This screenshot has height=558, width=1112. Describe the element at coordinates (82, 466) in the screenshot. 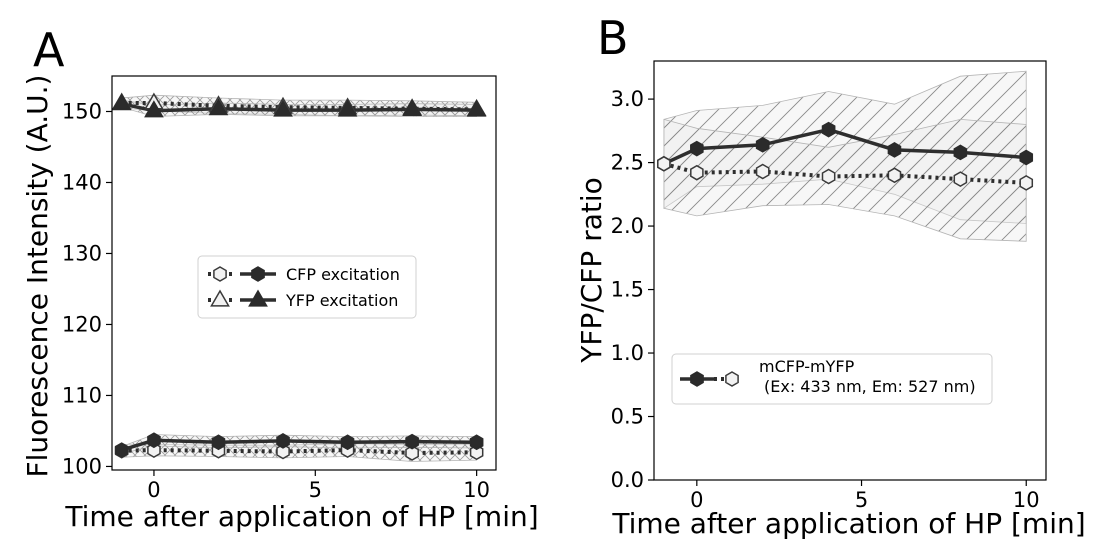

I see `y-tick-label: 100` at that location.